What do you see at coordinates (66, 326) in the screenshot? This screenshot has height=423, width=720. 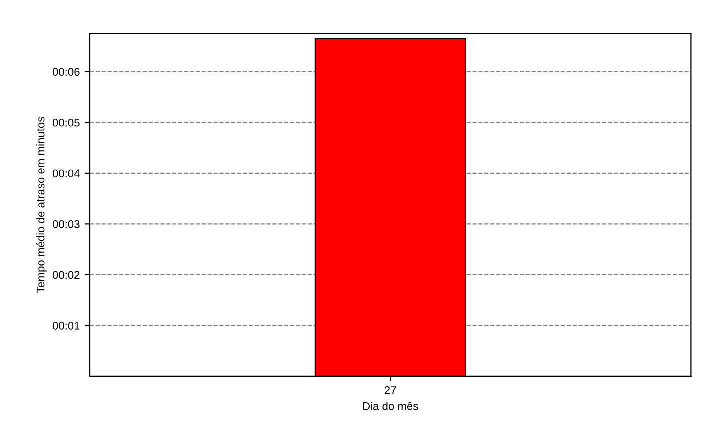 I see `y-tick-label: 00:01` at bounding box center [66, 326].